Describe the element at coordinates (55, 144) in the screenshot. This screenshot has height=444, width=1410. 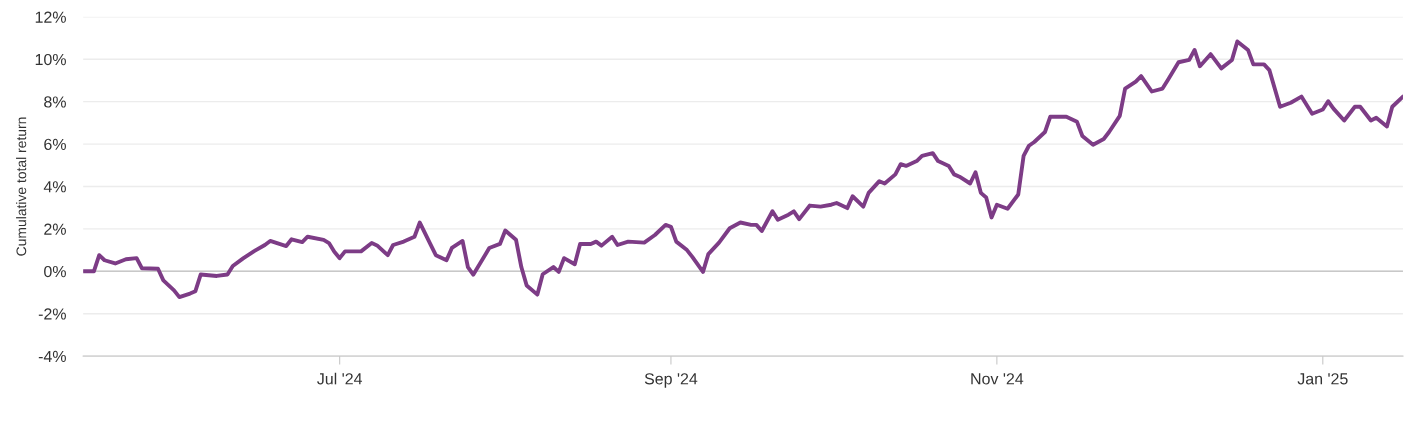
I see `y-tick-label: 6%` at that location.